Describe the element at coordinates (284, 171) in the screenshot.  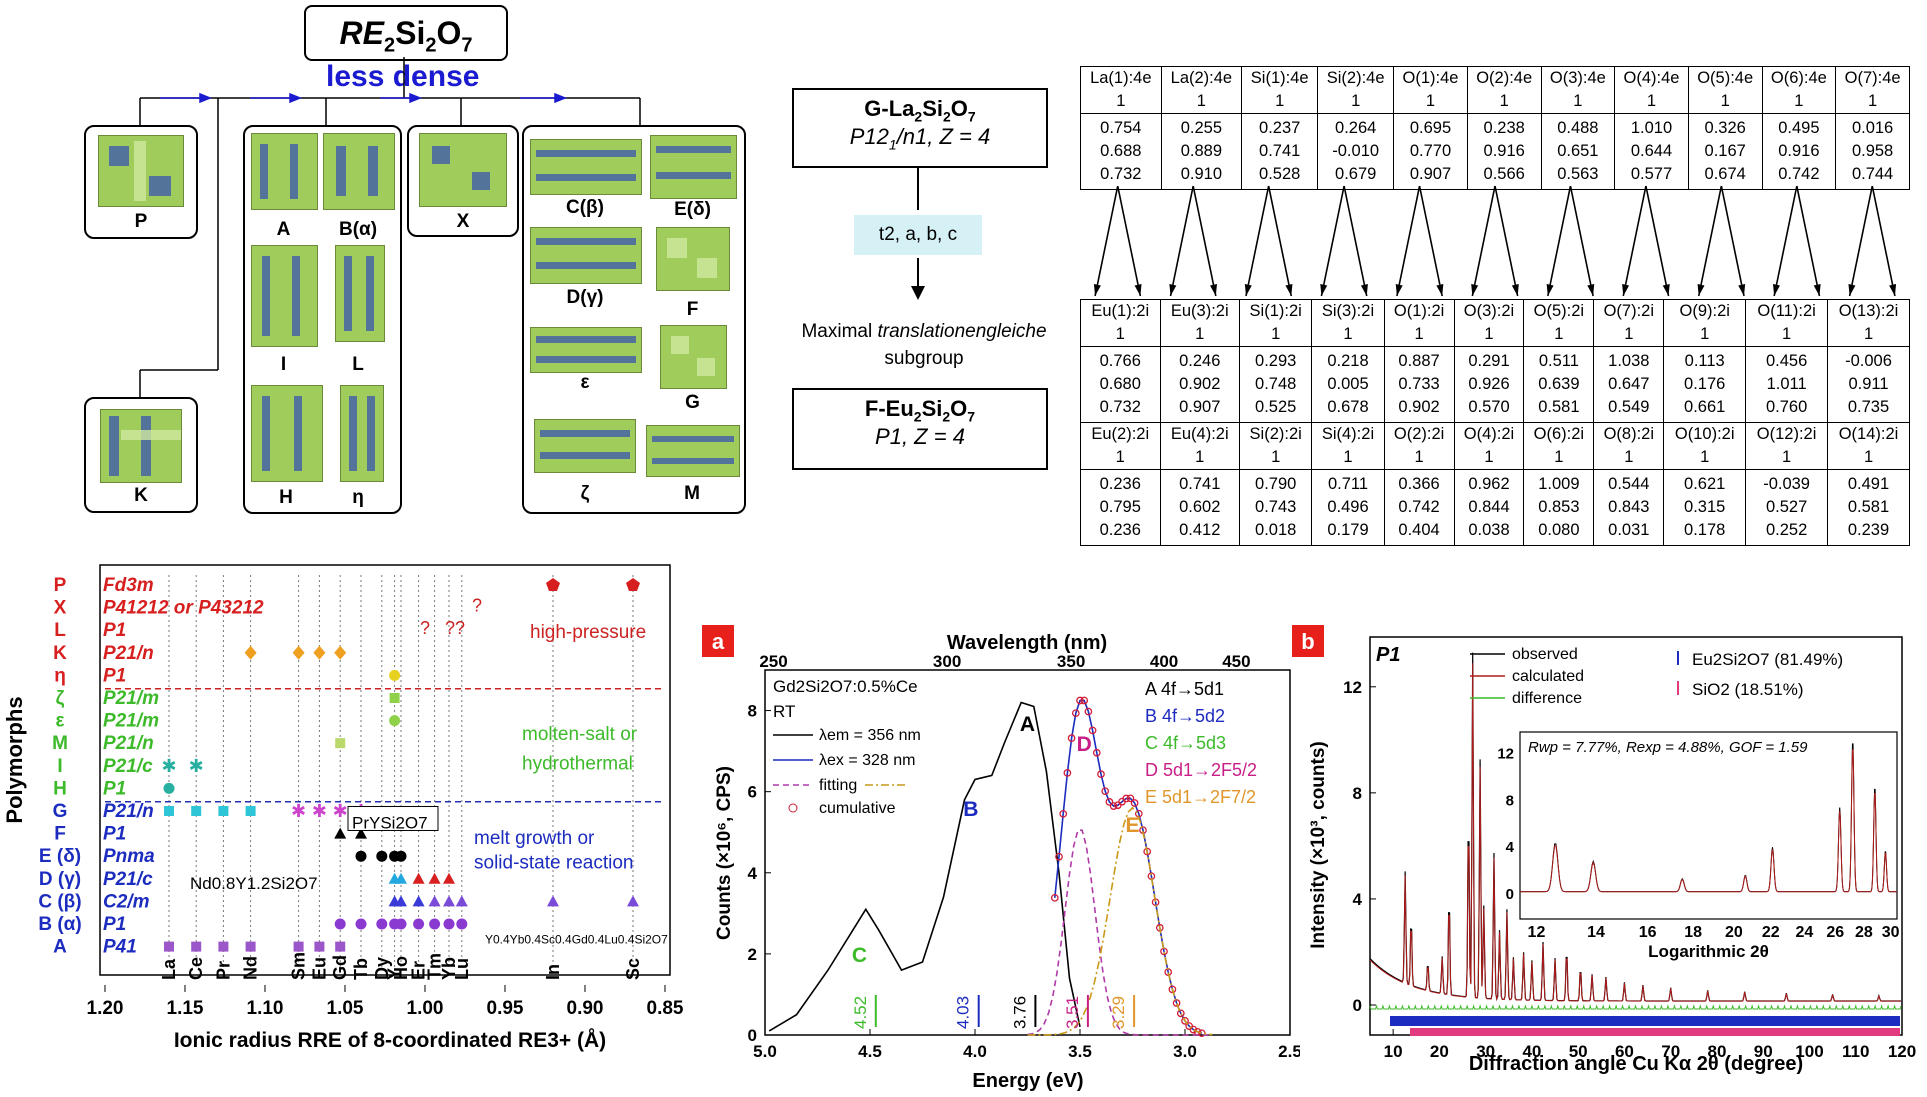
I see `structure-image-a` at that location.